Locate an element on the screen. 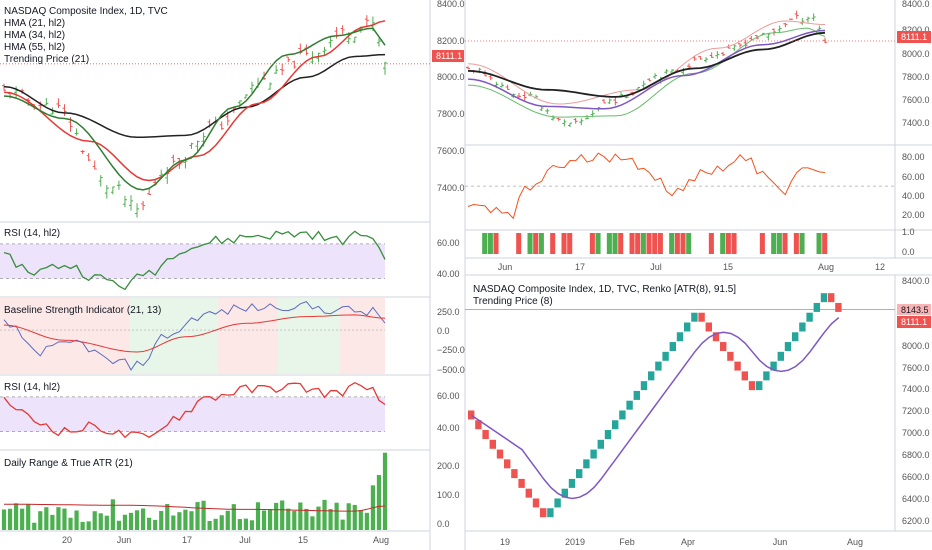  right-time-17: 17 is located at coordinates (580, 267).